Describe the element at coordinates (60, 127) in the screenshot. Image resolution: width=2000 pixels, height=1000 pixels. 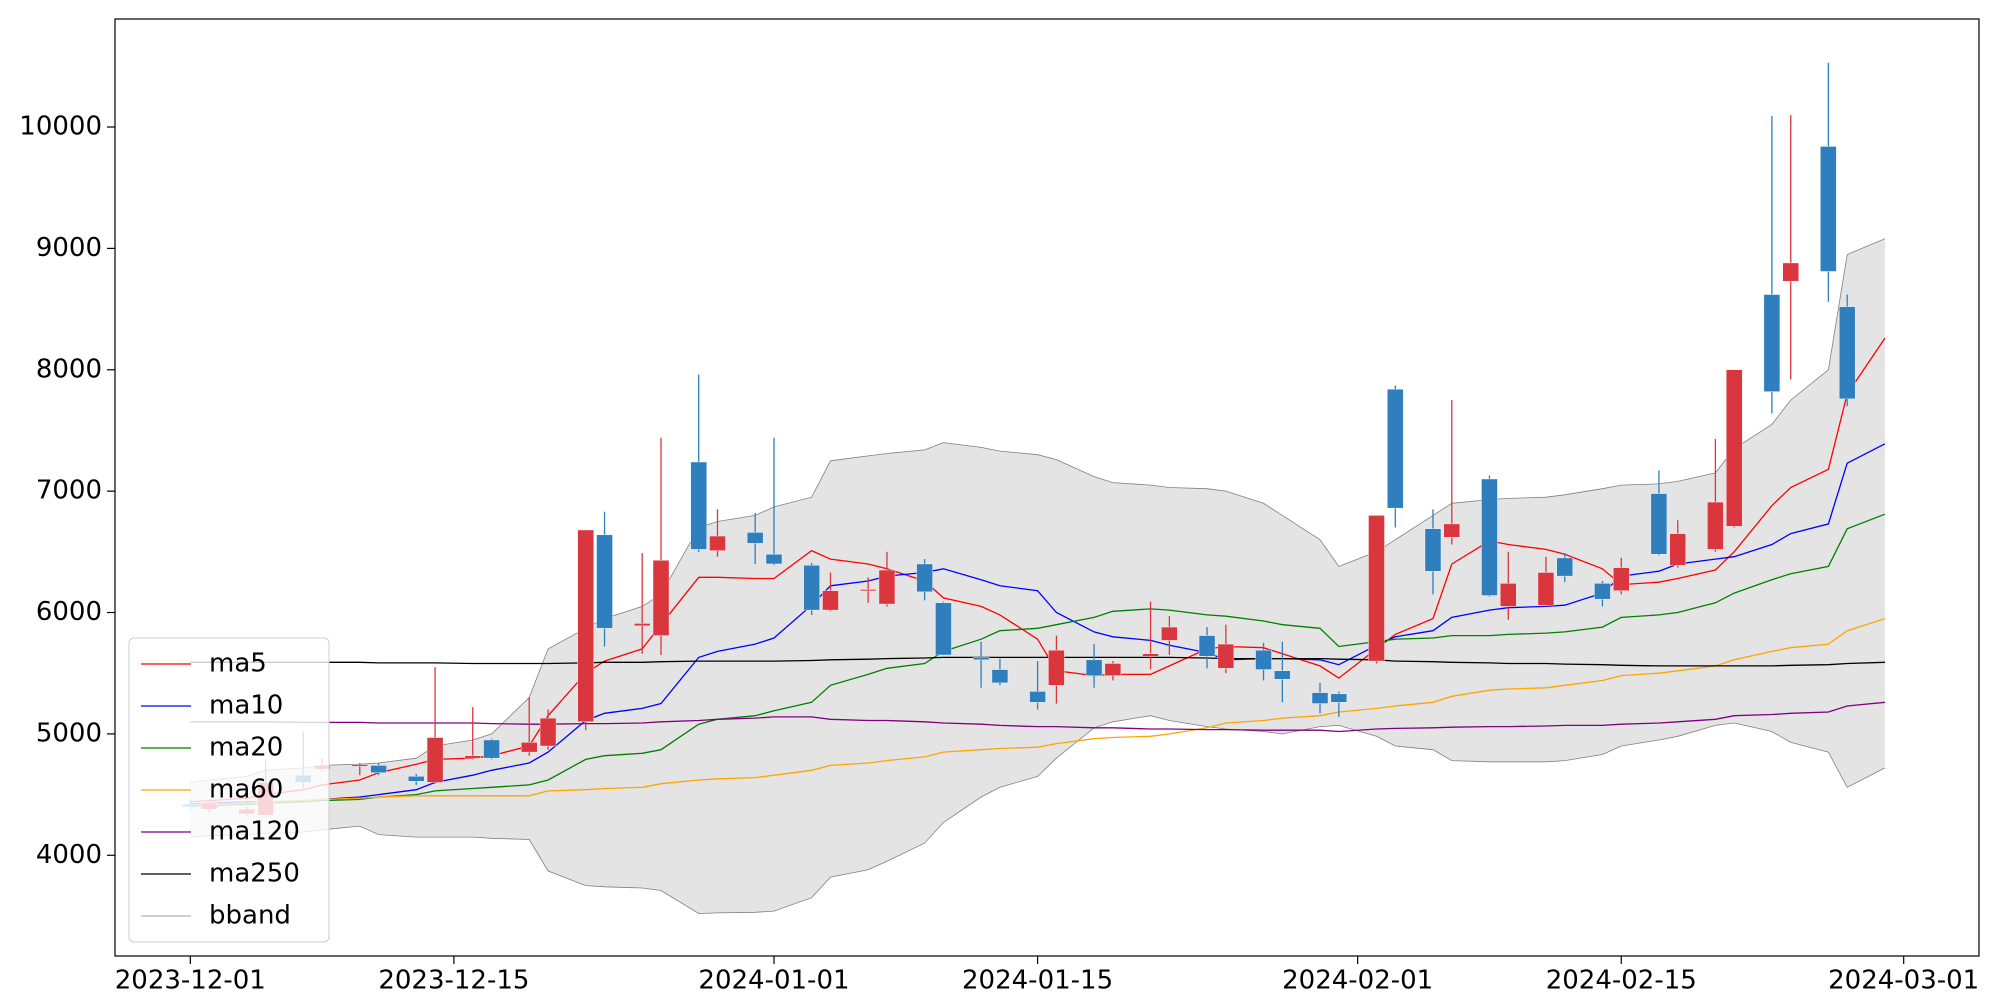
I see `y-tick-label: 10000` at that location.